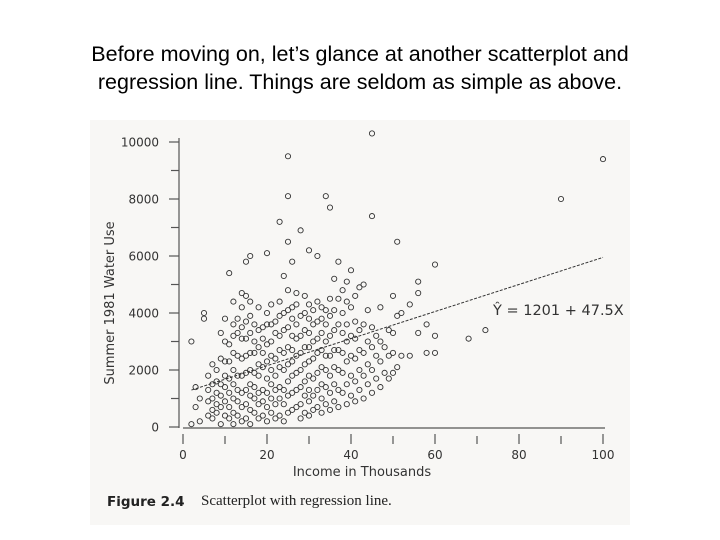 This screenshot has height=540, width=720. I want to click on x-axis-label: Income in Thousands, so click(362, 472).